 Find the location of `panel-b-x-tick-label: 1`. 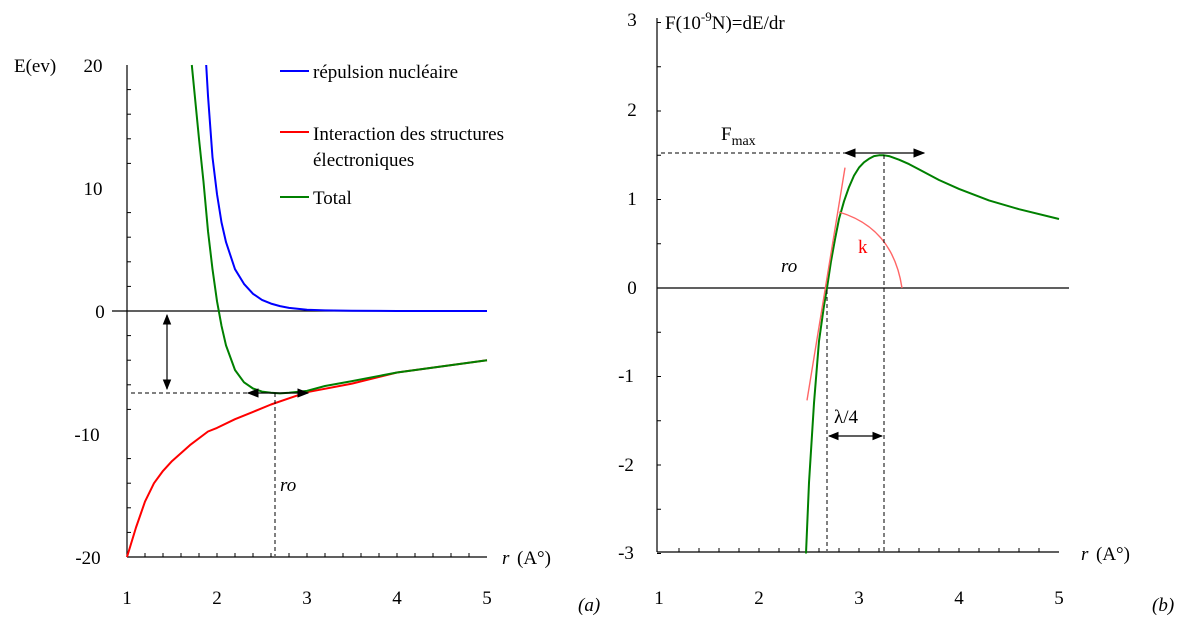

panel-b-x-tick-label: 1 is located at coordinates (659, 598).